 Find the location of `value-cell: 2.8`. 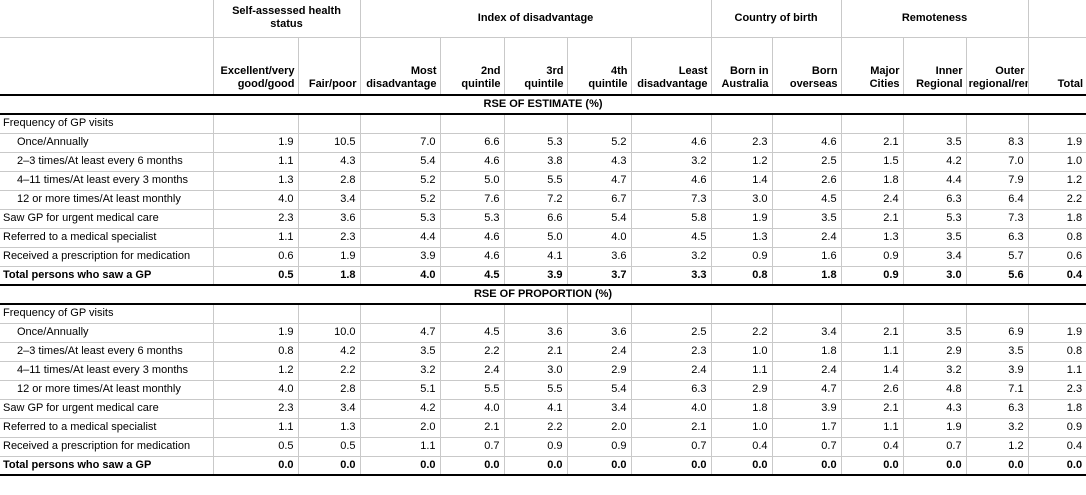

value-cell: 2.8 is located at coordinates (329, 389).